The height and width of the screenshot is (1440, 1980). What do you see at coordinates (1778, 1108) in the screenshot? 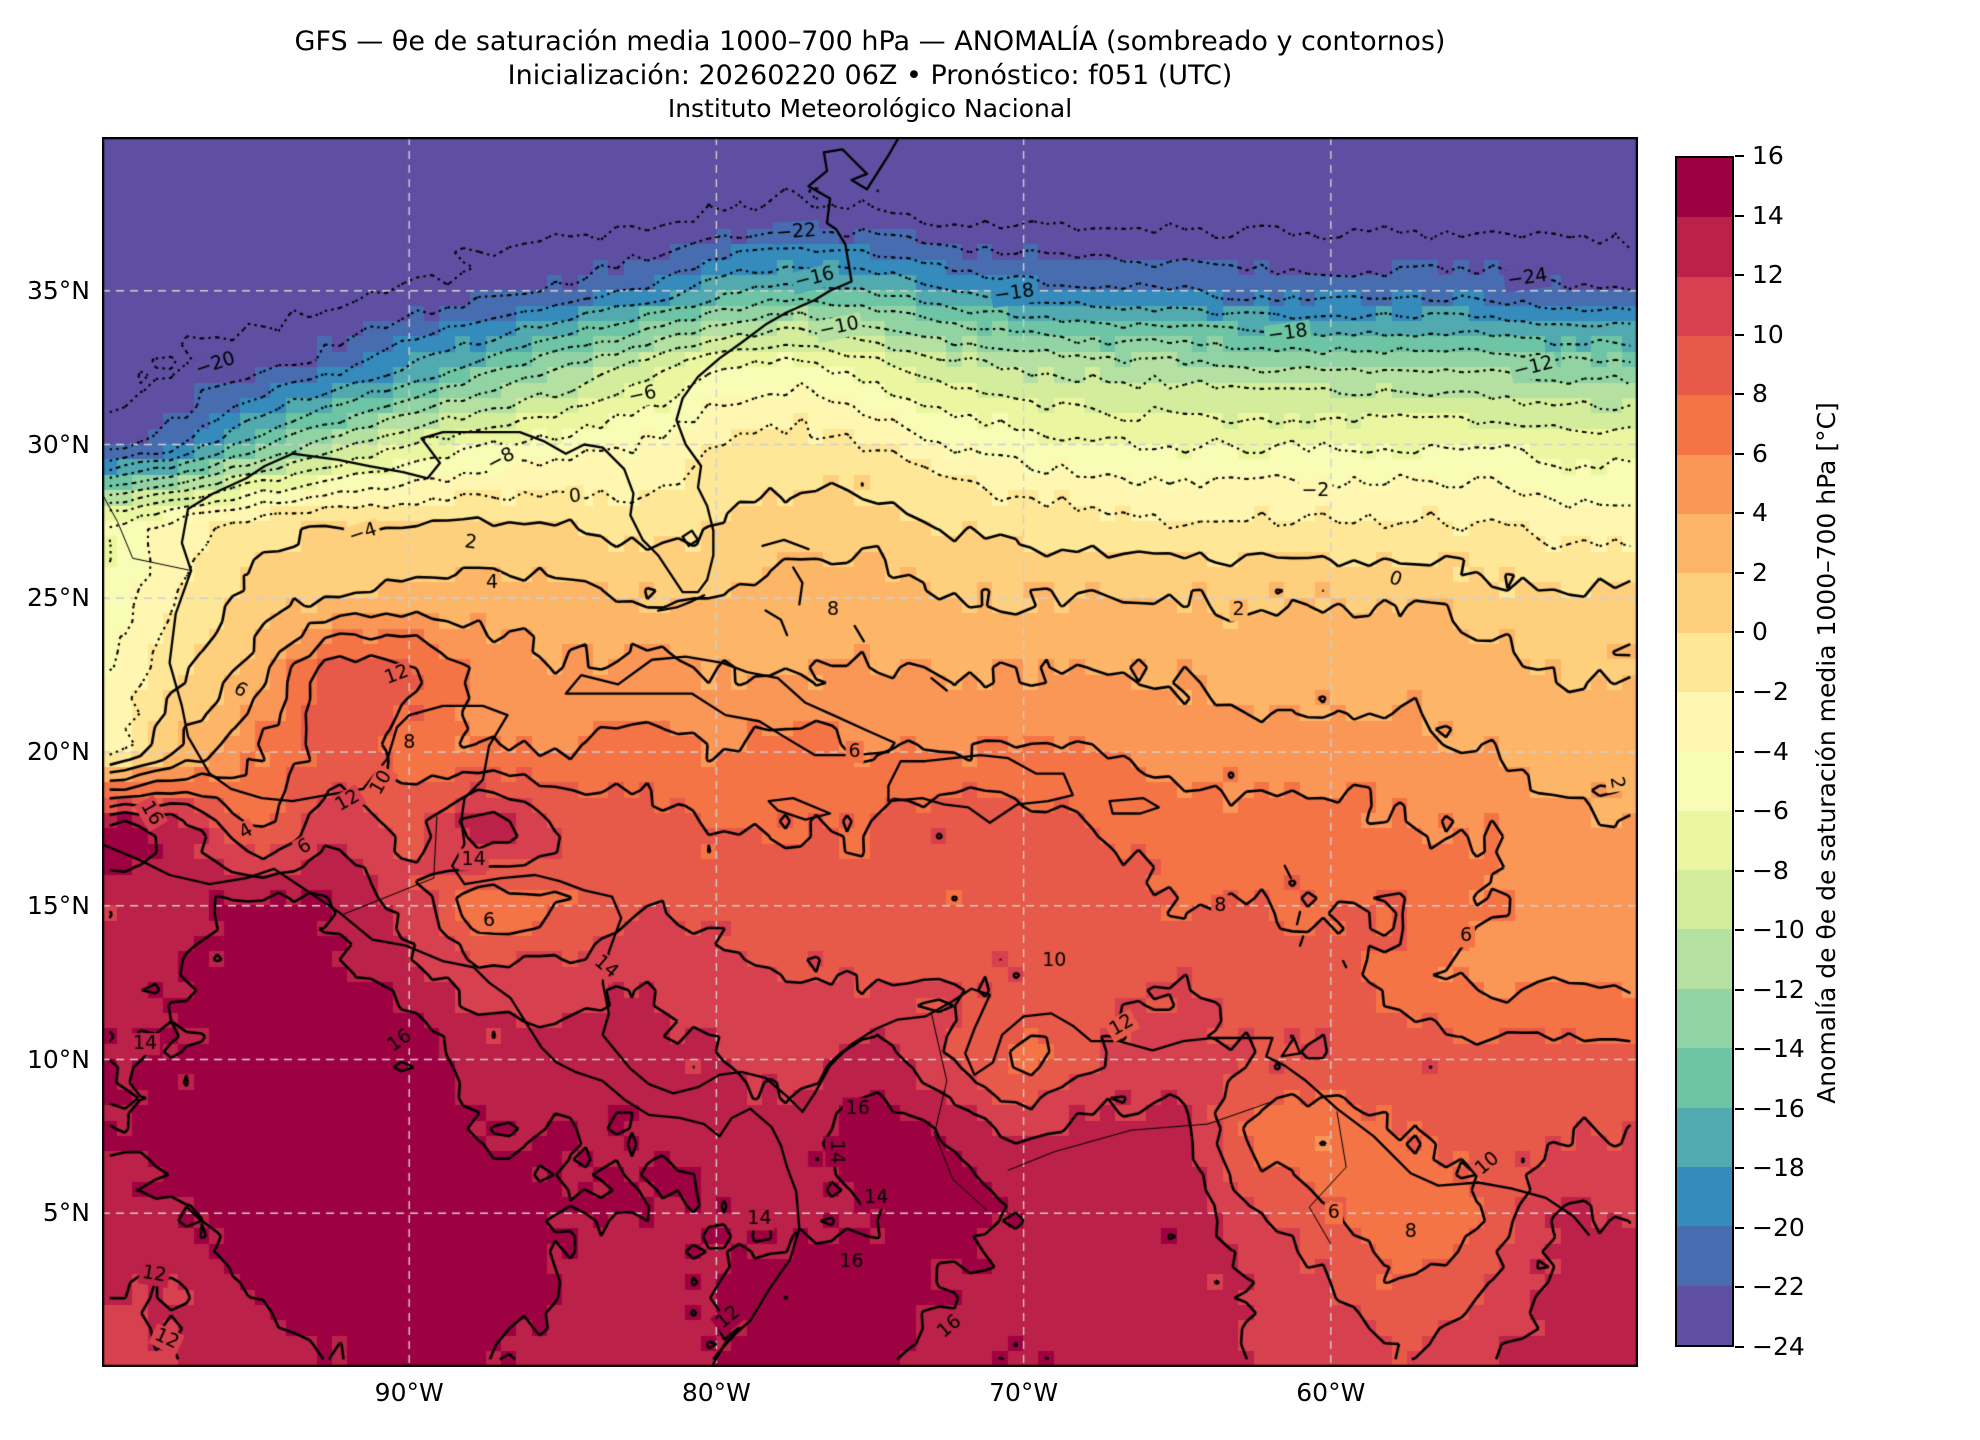
I see `colorbar-tick-label: −16` at bounding box center [1778, 1108].